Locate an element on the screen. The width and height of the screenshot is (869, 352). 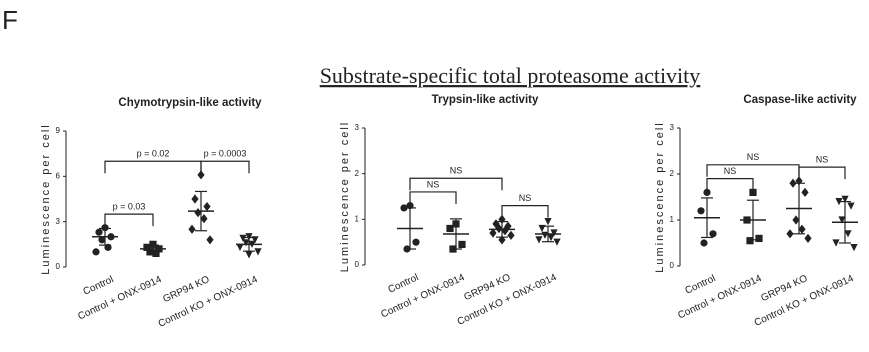
y-tick-label: 6 is located at coordinates (58, 175).